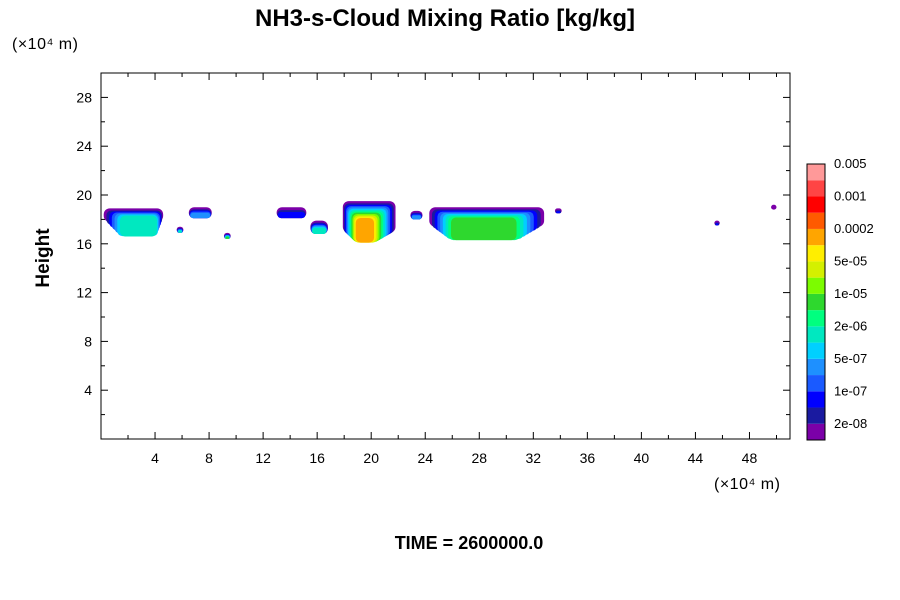 This screenshot has height=600, width=900. I want to click on cloud-field, so click(440, 222).